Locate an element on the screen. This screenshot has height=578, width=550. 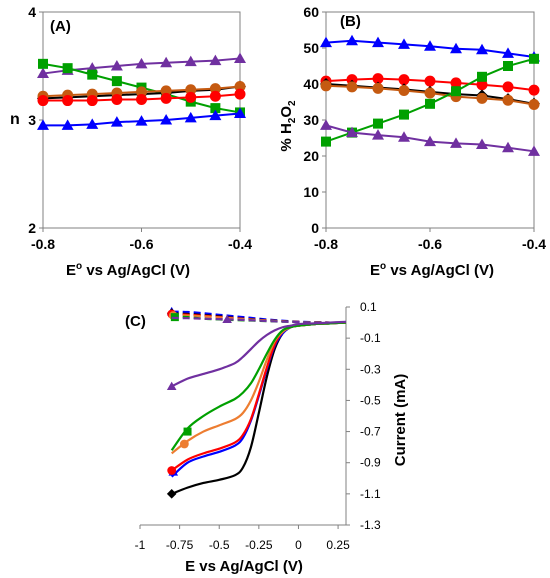
panel-c-x-tick-label: 0 is located at coordinates (298, 545).